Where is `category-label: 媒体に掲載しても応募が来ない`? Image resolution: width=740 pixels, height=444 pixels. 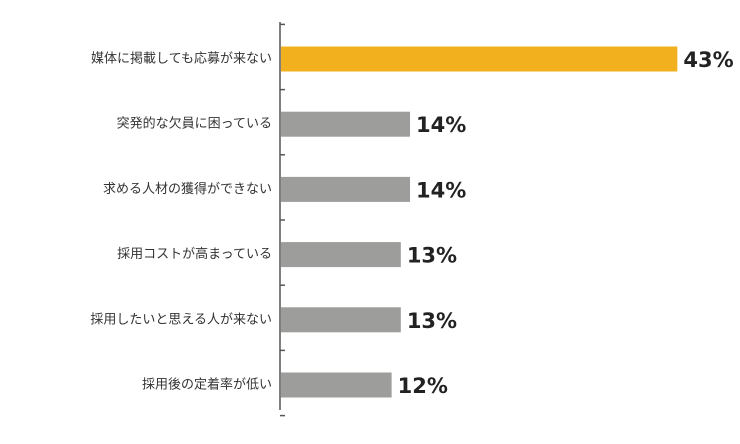
category-label: 媒体に掲載しても応募が来ない is located at coordinates (181, 59).